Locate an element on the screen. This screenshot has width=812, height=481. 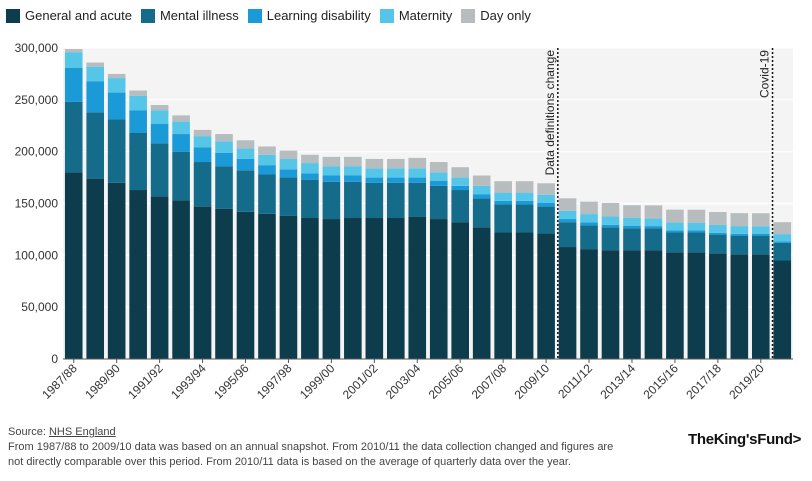
legend-item: Mental illness is located at coordinates (189, 15).